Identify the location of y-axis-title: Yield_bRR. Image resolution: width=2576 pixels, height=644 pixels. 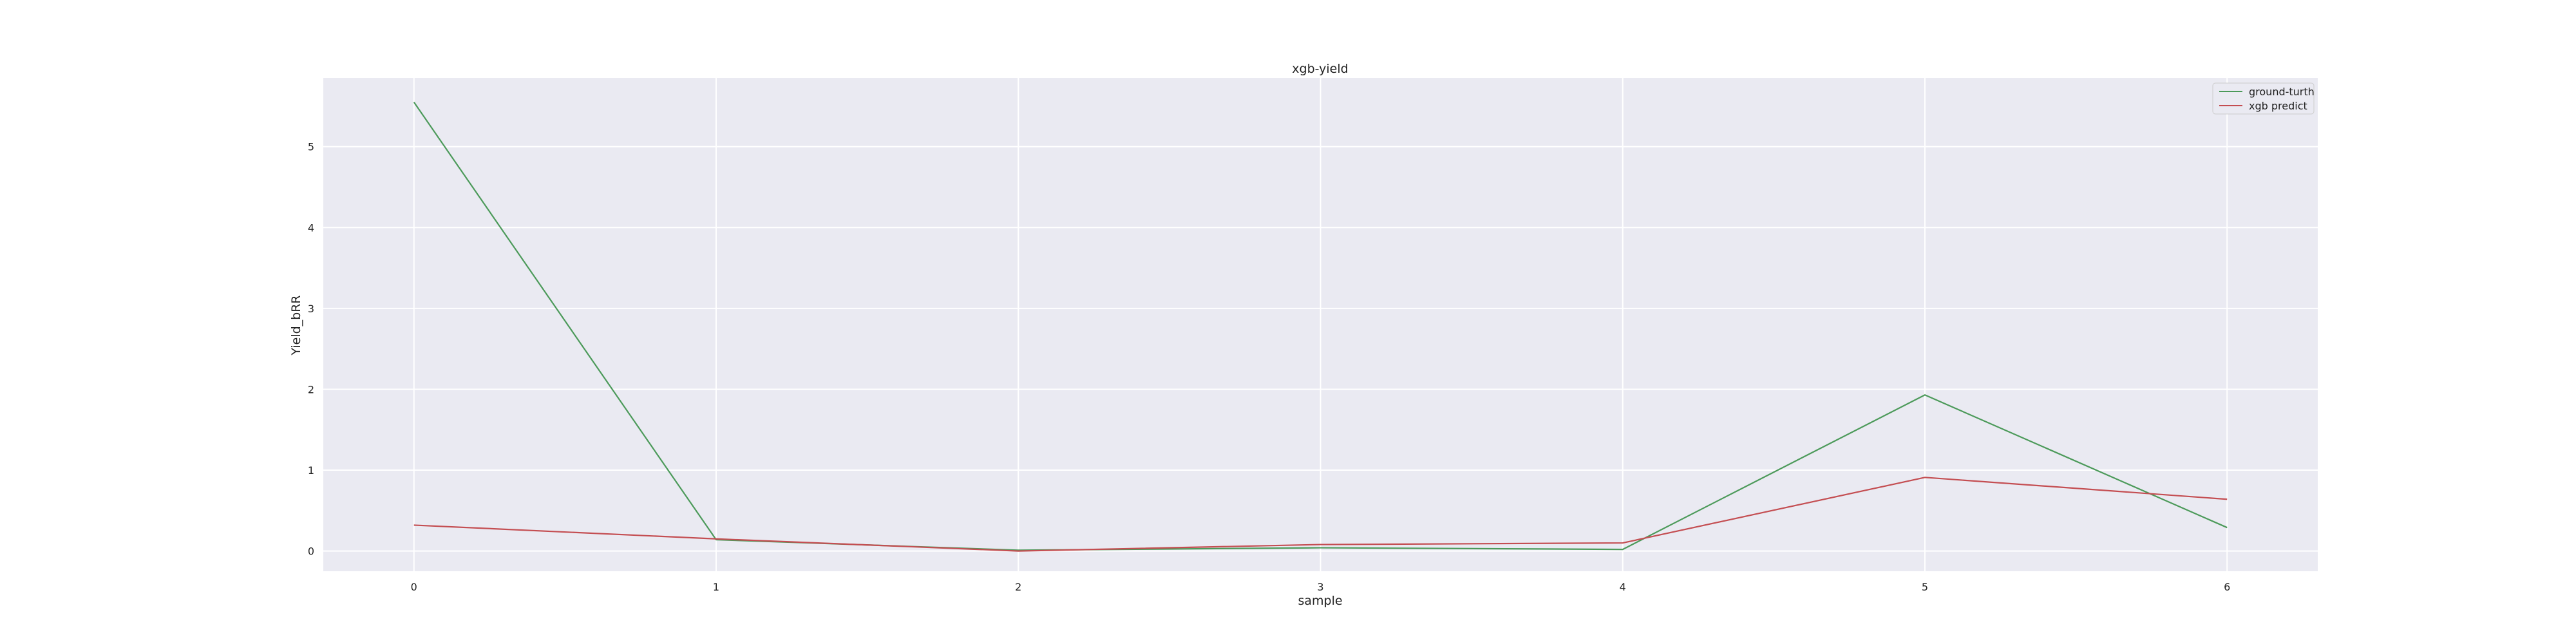
(296, 325).